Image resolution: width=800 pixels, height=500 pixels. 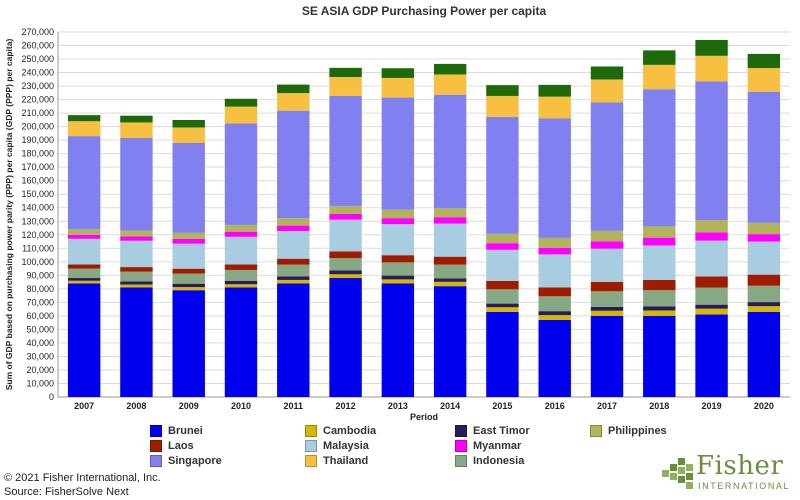 I want to click on x-tick-label: 2018, so click(x=659, y=406).